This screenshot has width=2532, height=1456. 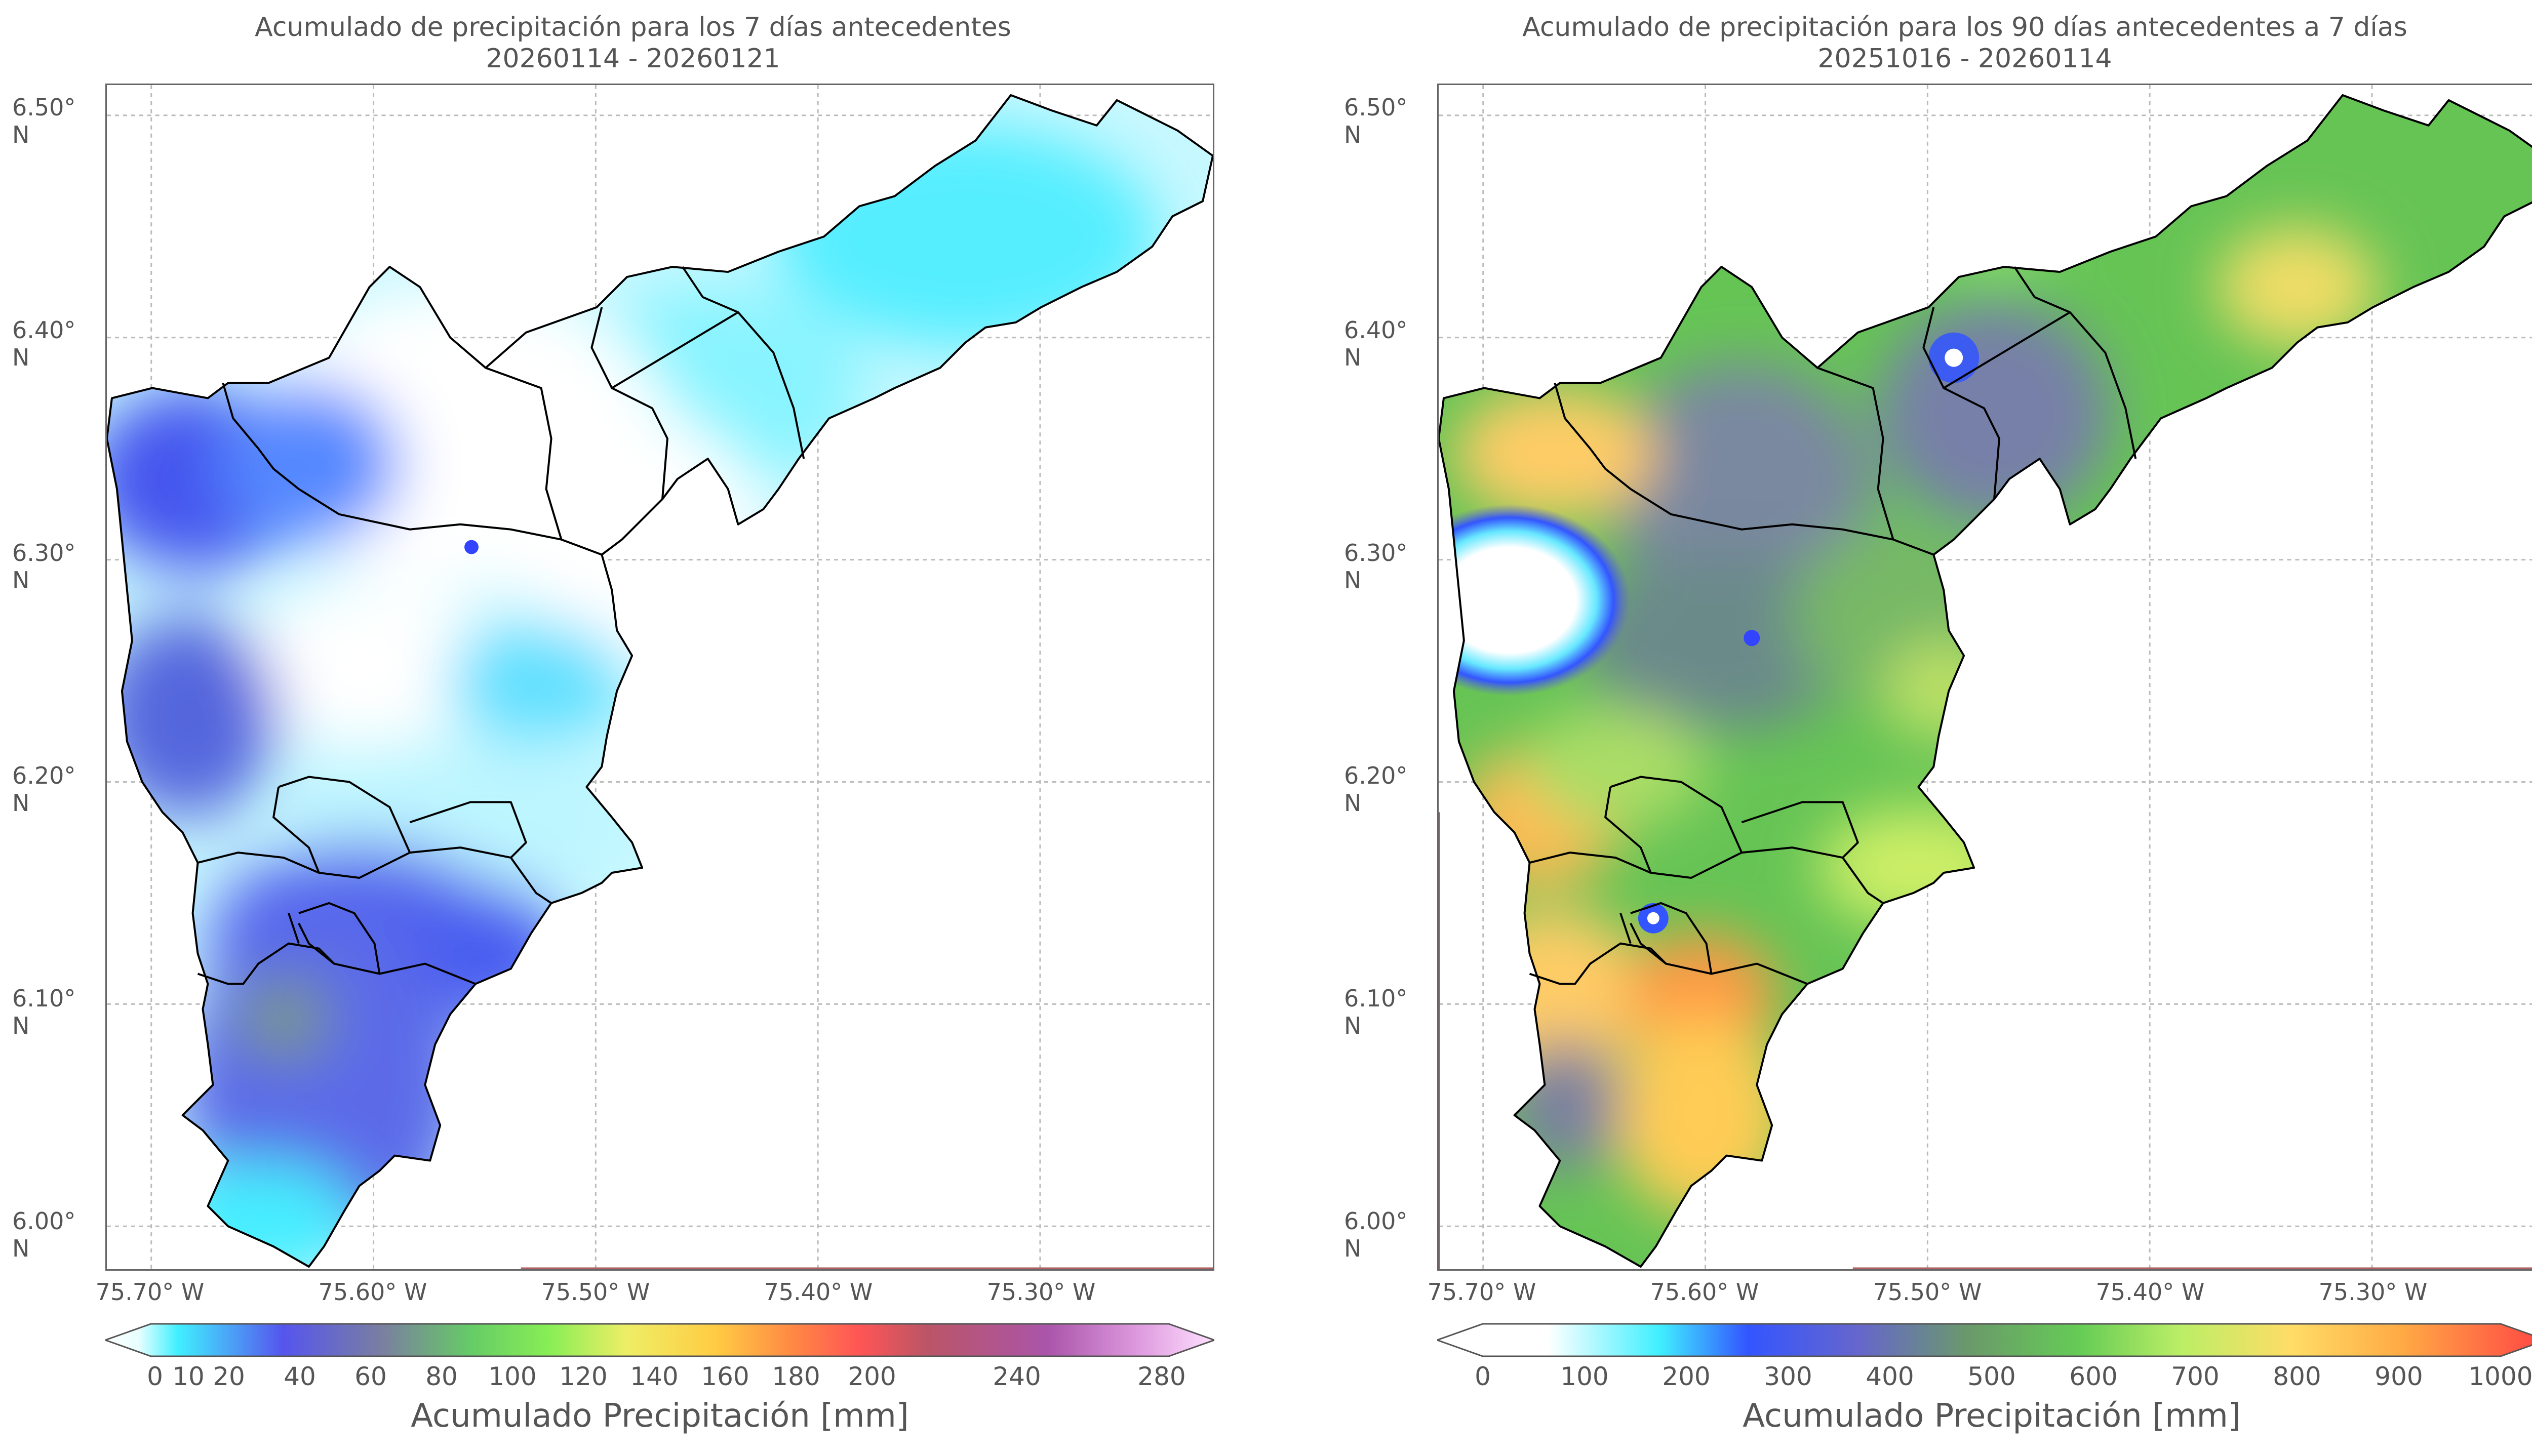 What do you see at coordinates (1788, 1376) in the screenshot?
I see `colorbar-tick: 300` at bounding box center [1788, 1376].